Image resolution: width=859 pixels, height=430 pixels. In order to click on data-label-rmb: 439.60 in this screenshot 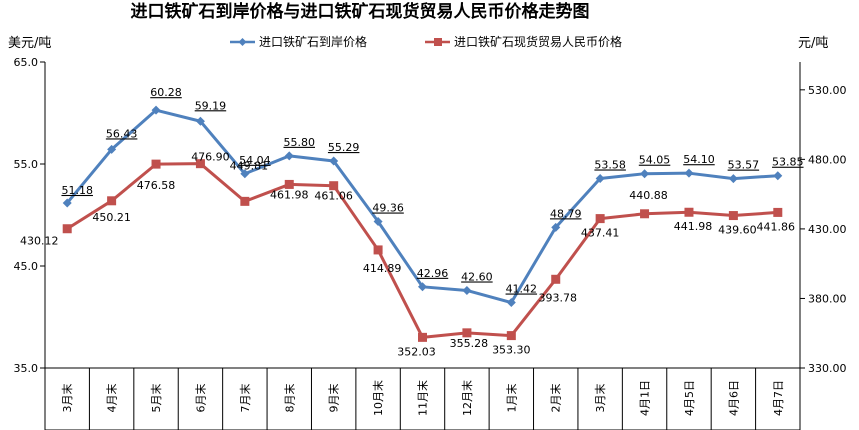, I will do `click(737, 230)`.